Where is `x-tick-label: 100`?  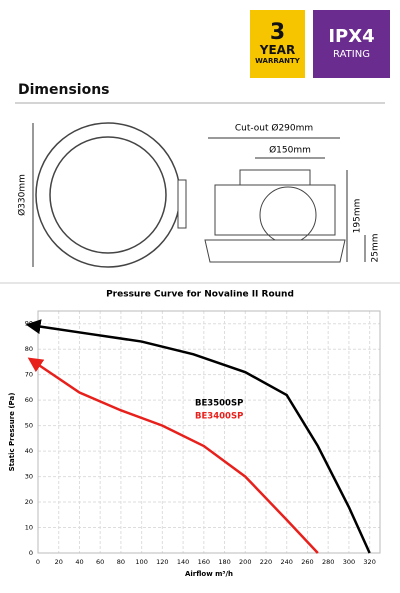 x-tick-label: 100 is located at coordinates (141, 562).